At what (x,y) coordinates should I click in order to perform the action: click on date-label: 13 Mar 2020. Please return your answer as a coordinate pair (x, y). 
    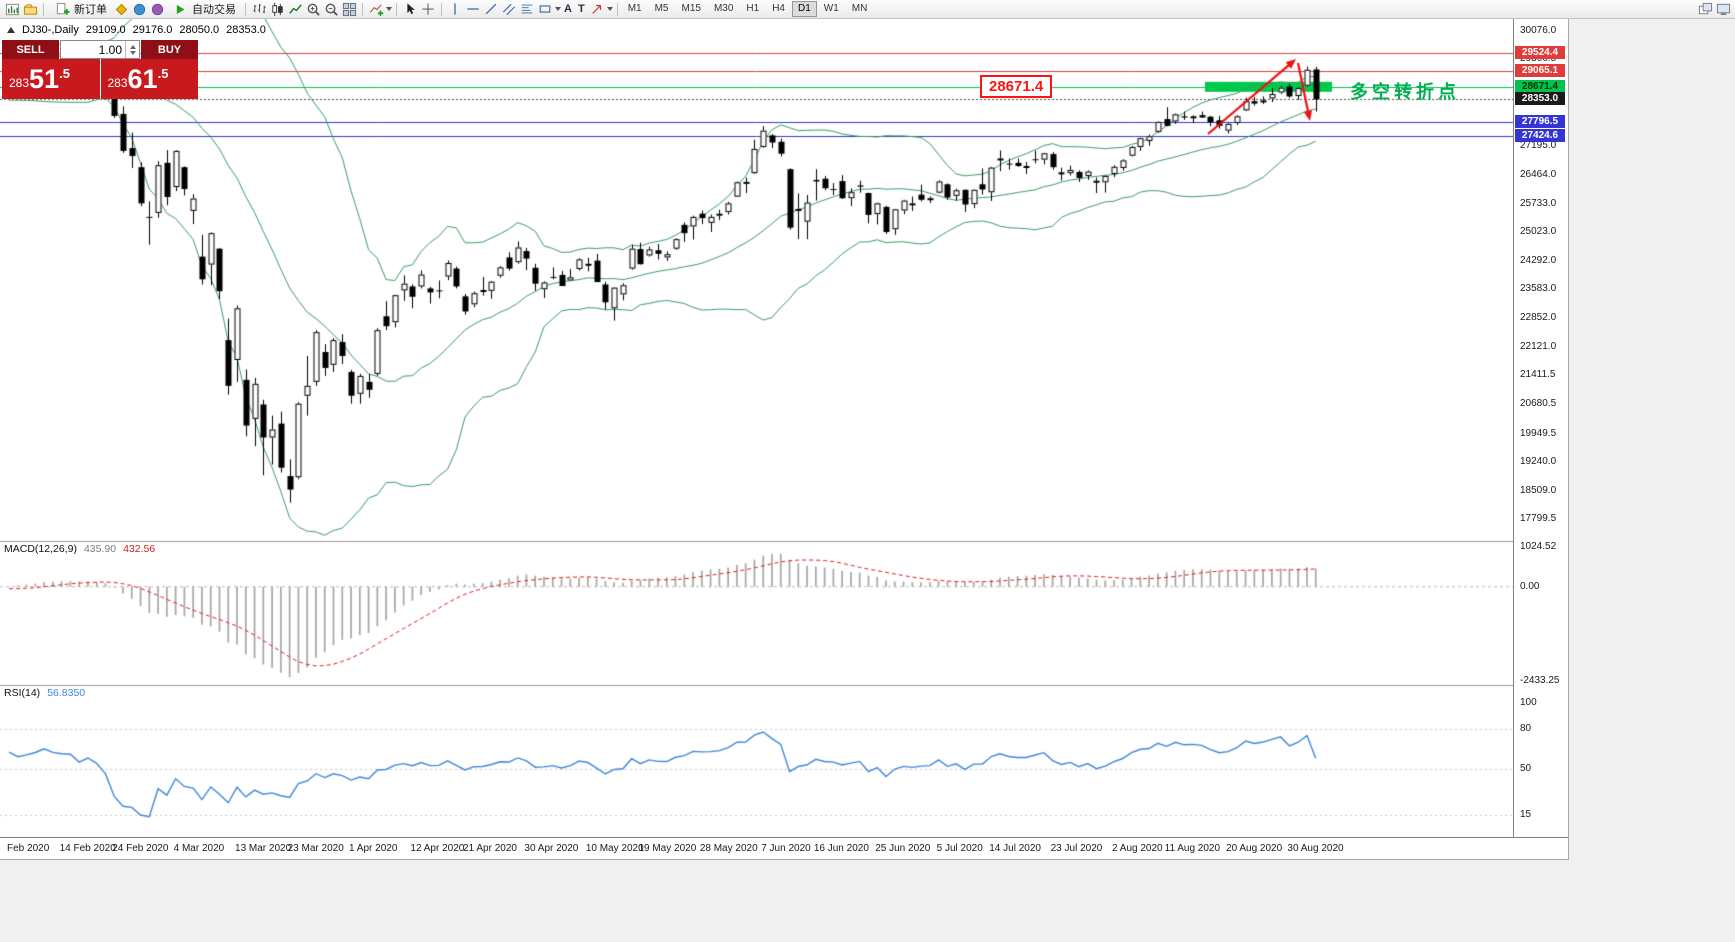
    Looking at the image, I should click on (263, 848).